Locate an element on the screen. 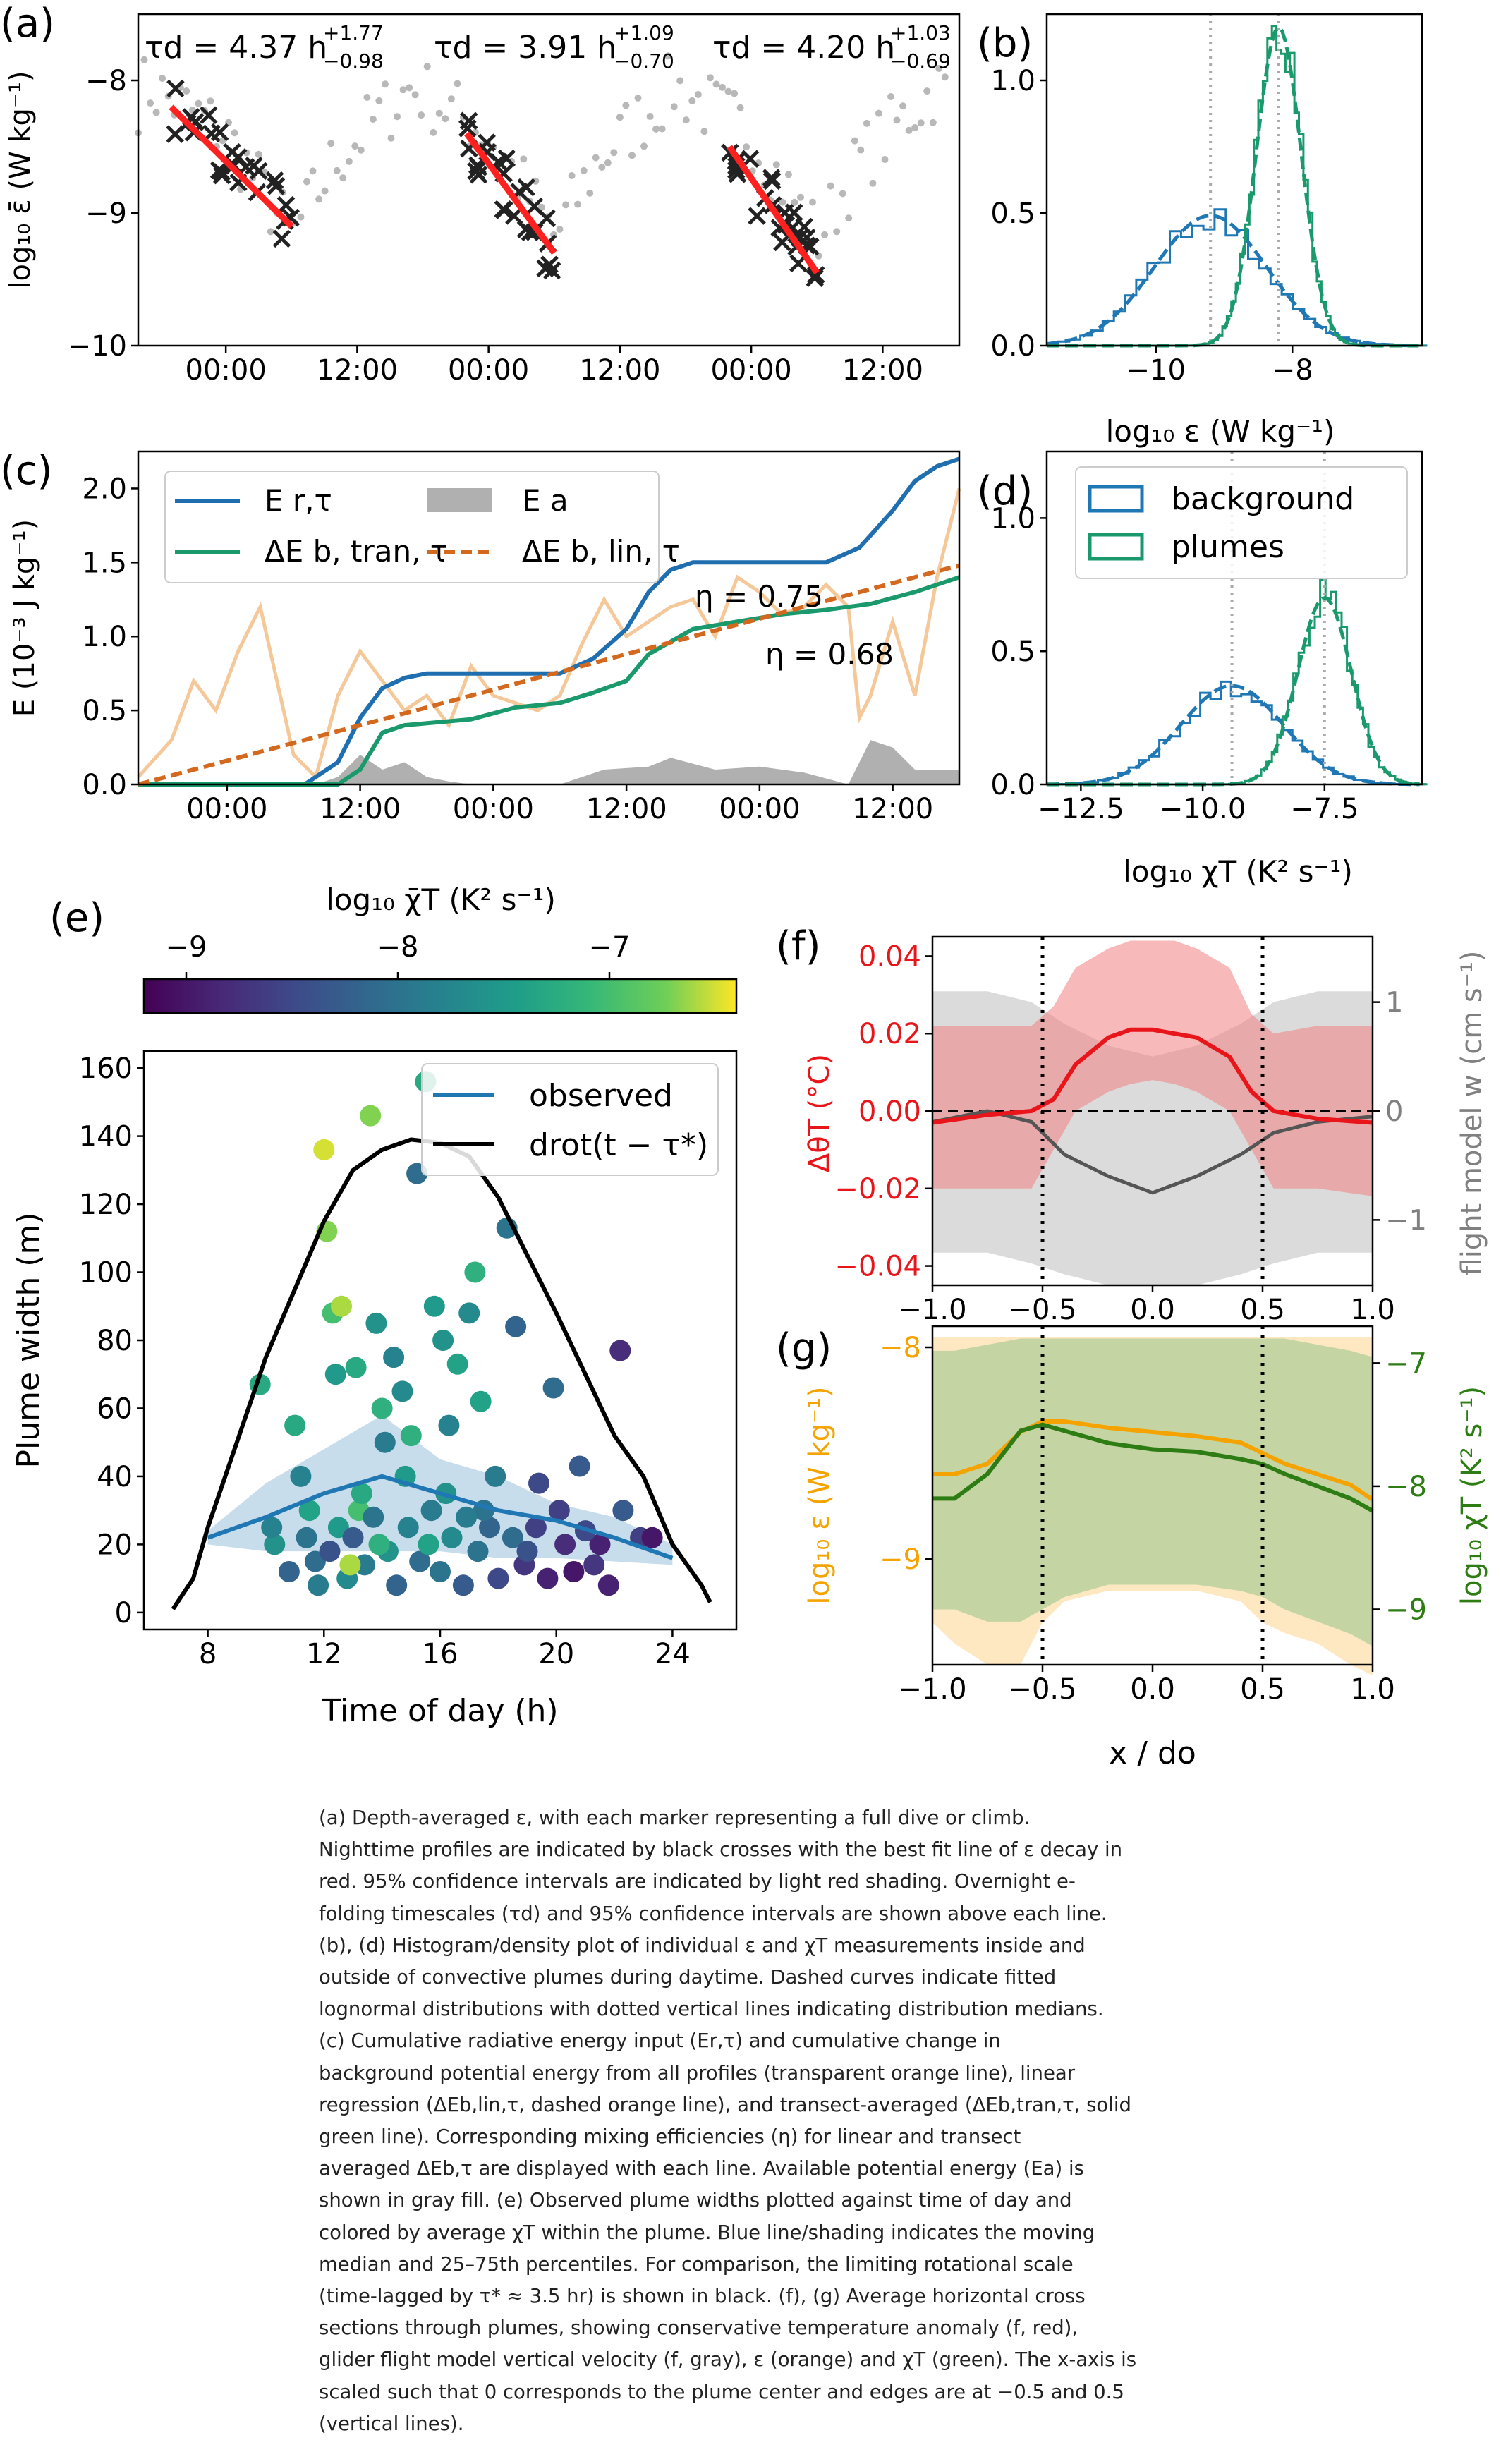 The width and height of the screenshot is (1501, 2464). panel-b-marks is located at coordinates (1237, 181).